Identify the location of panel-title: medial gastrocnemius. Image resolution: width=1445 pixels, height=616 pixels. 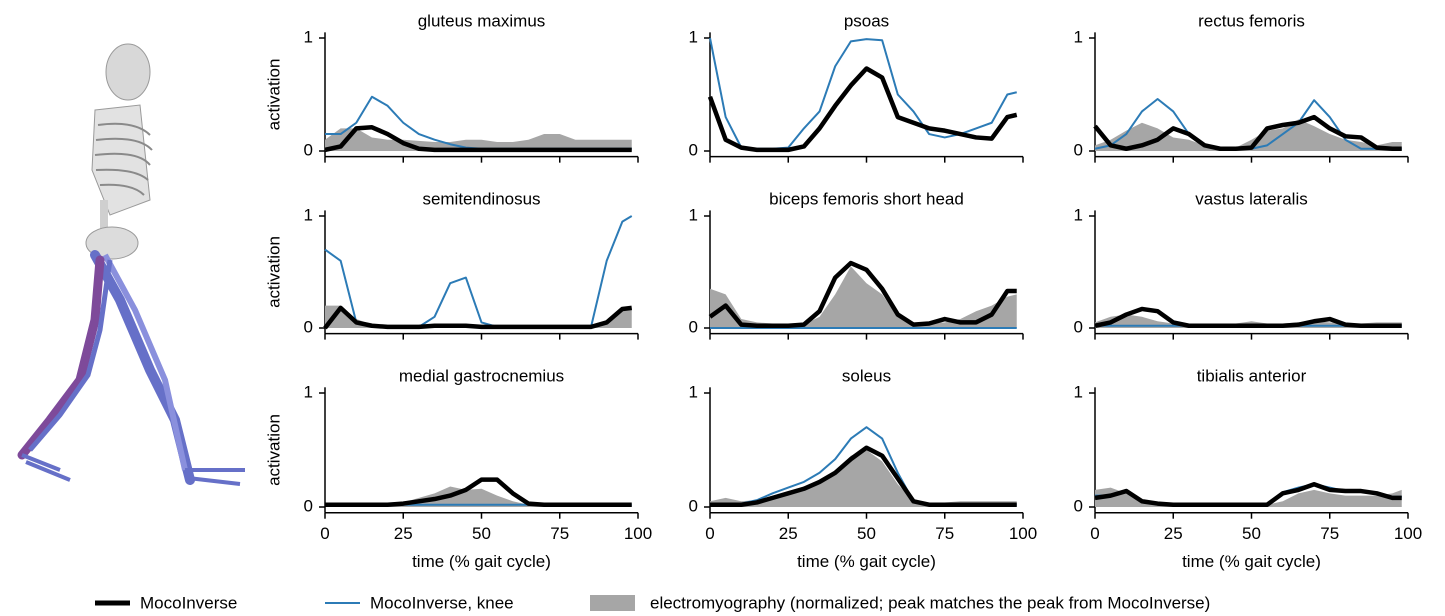
(481, 375).